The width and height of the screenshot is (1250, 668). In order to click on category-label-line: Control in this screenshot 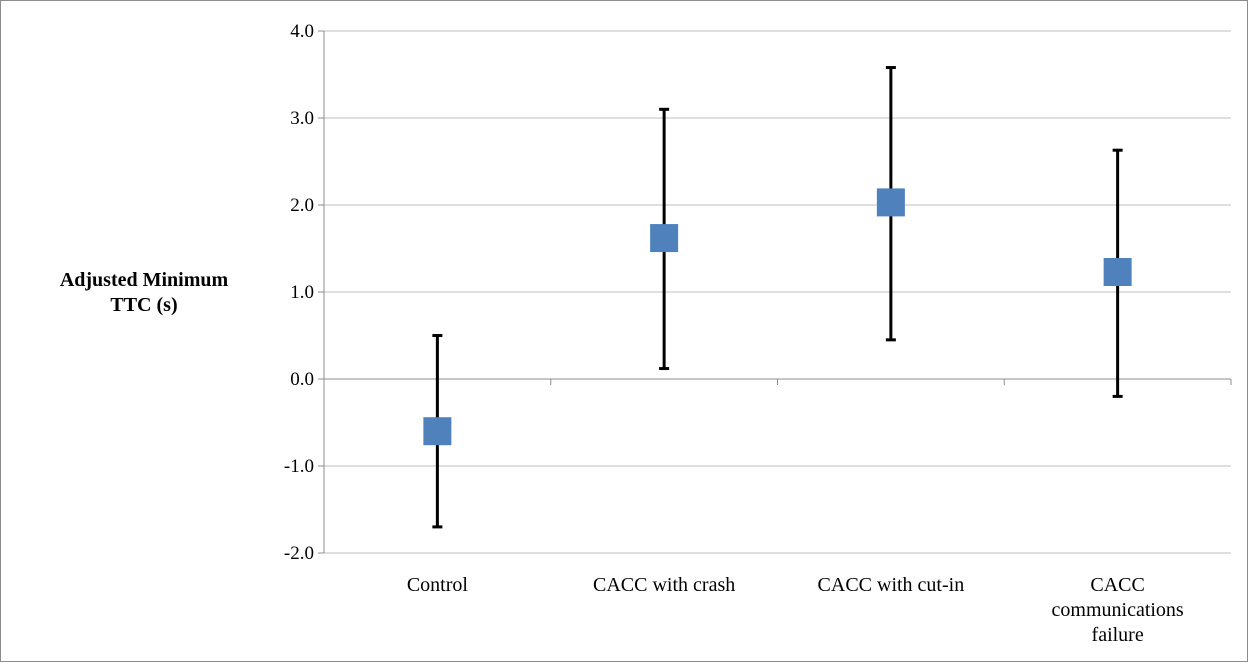, I will do `click(438, 585)`.